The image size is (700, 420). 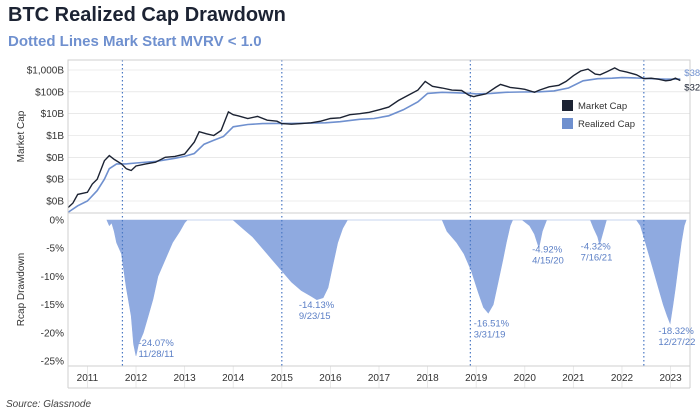 I want to click on x-tick-label: 2012, so click(x=136, y=378).